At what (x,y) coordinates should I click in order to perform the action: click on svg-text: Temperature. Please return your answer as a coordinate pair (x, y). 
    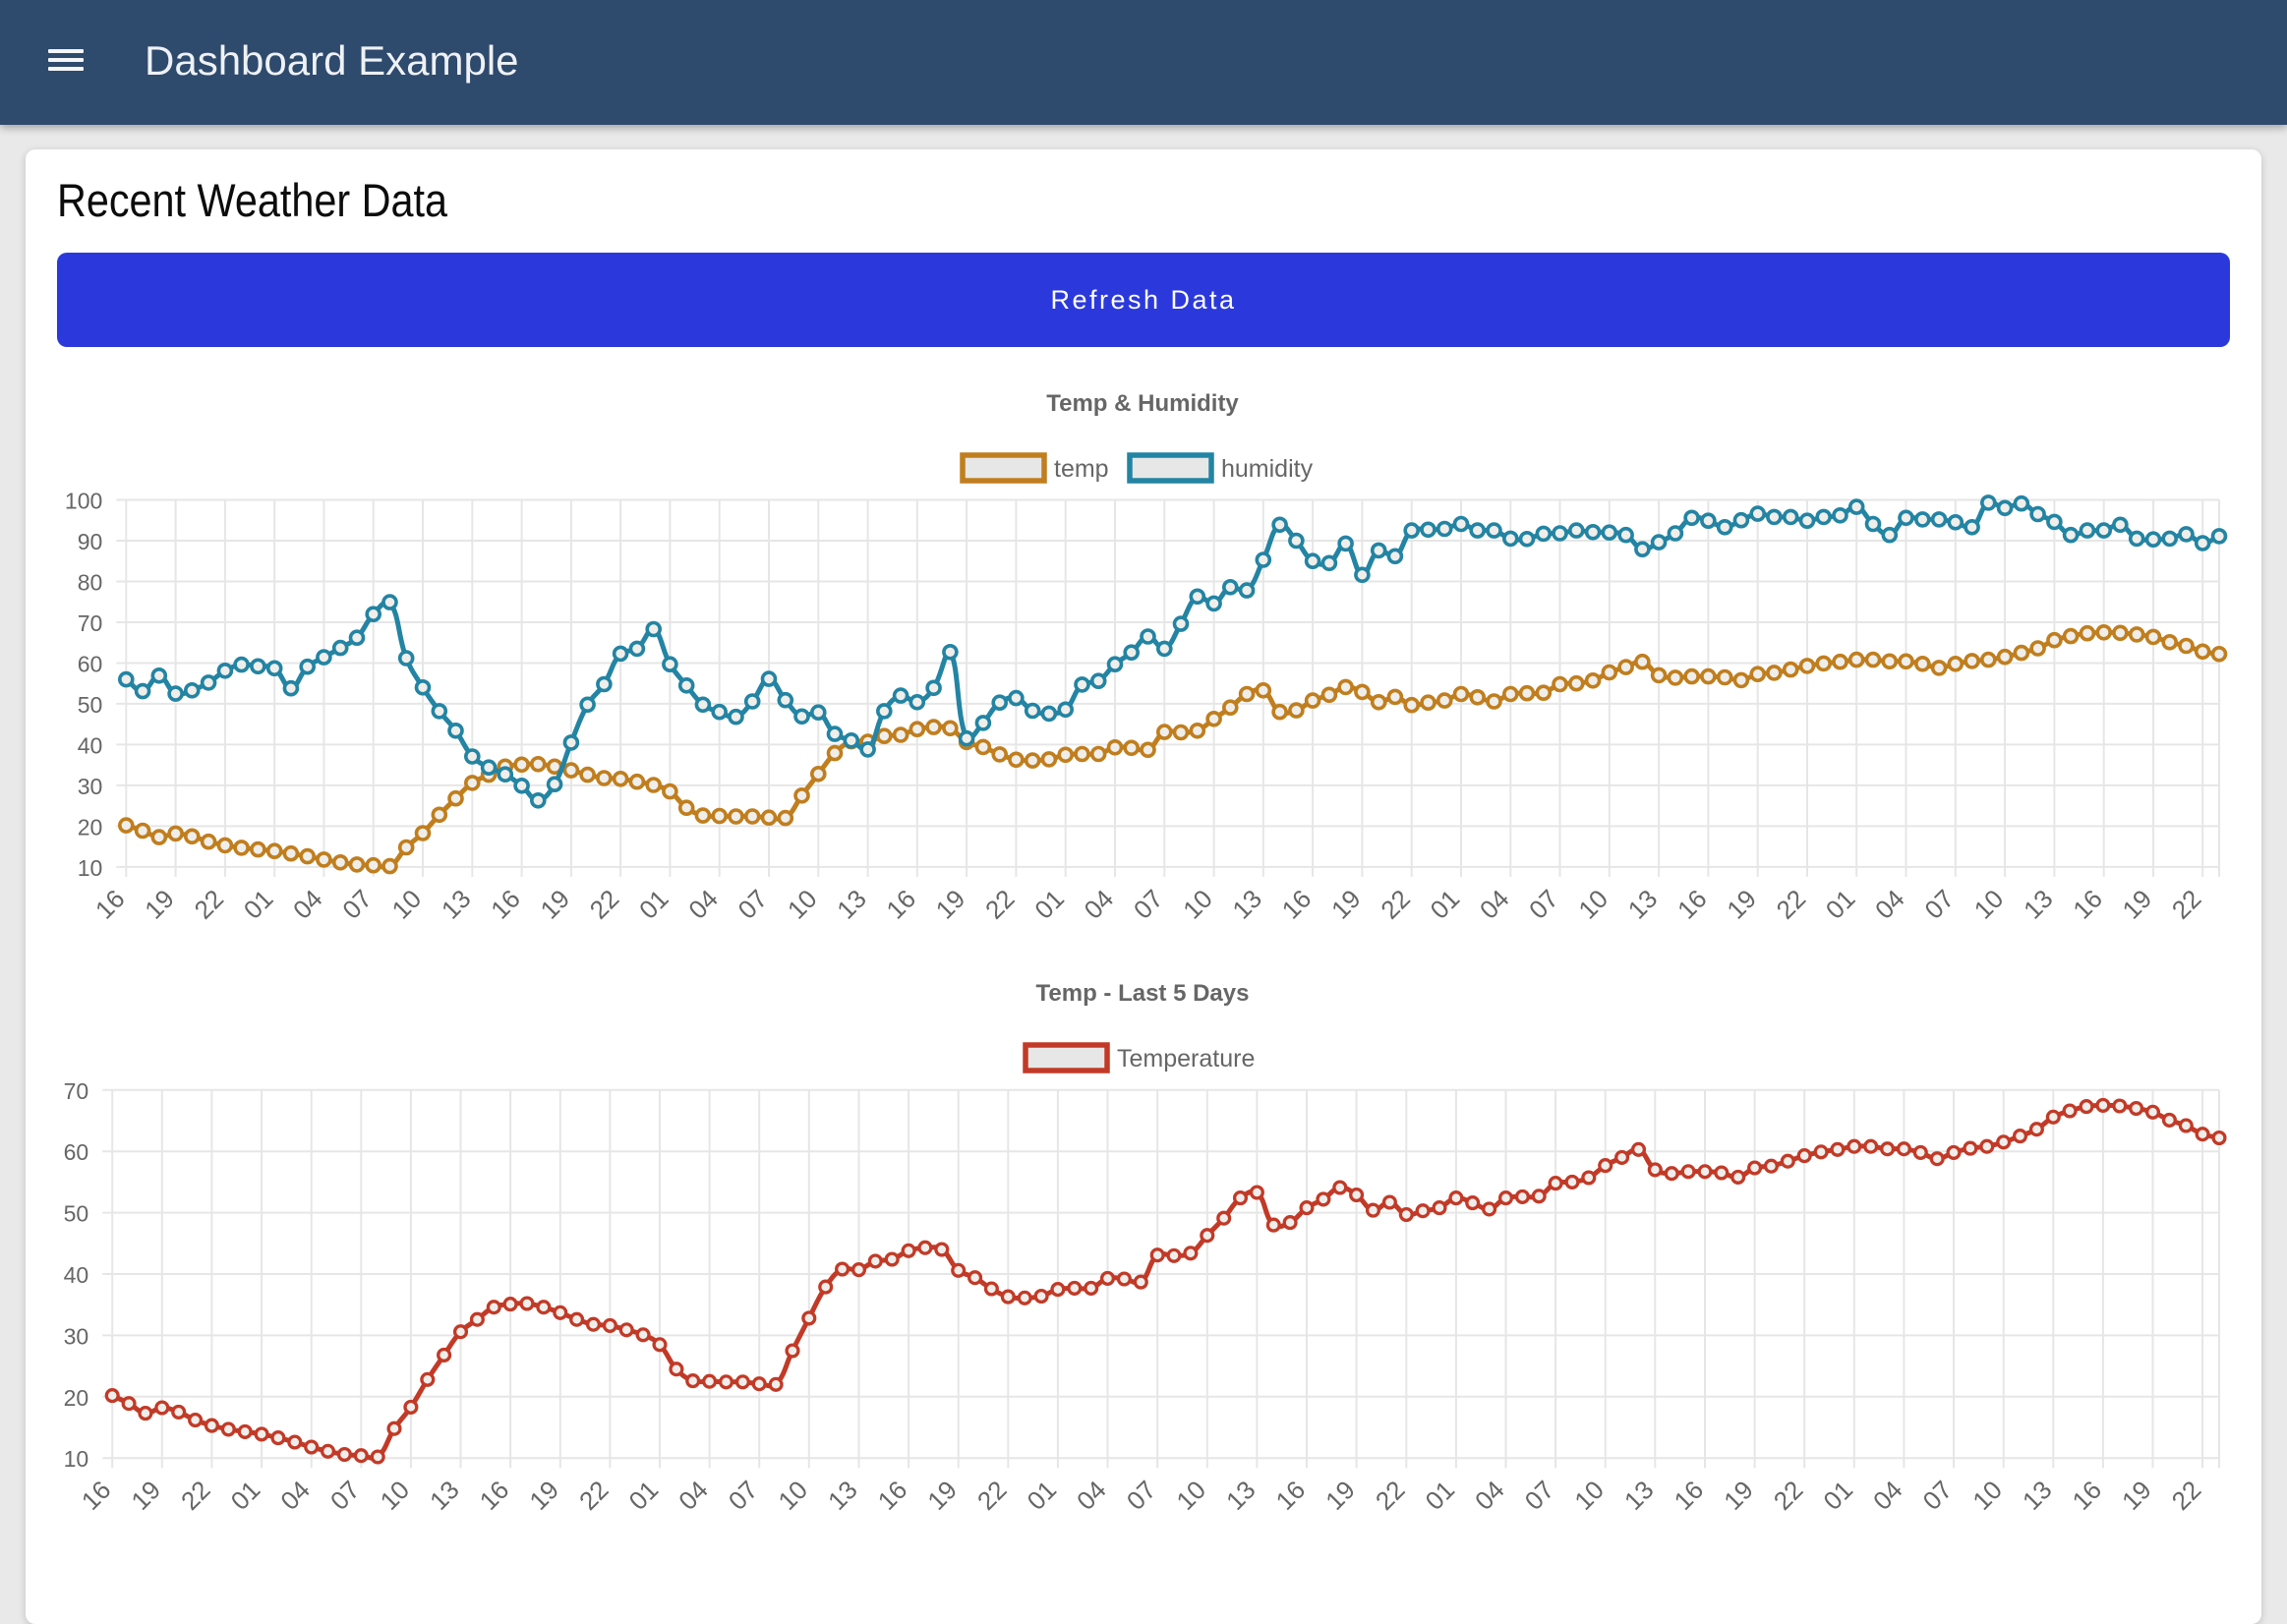
    Looking at the image, I should click on (1186, 1059).